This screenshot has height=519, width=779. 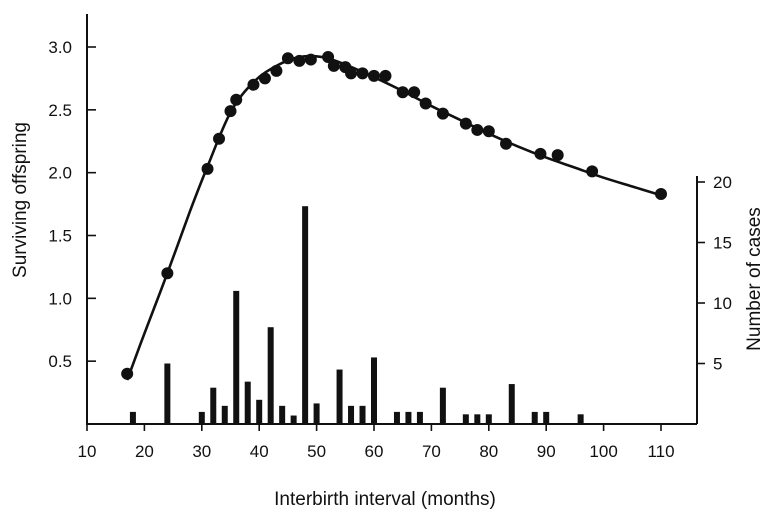 What do you see at coordinates (60, 298) in the screenshot?
I see `left-y-tick-label: 1.0` at bounding box center [60, 298].